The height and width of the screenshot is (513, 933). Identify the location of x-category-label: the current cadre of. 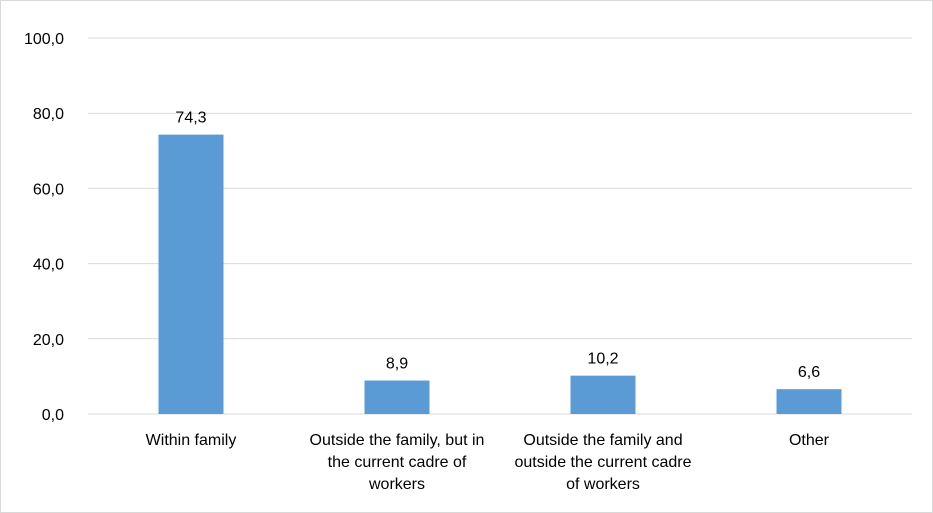
(397, 462).